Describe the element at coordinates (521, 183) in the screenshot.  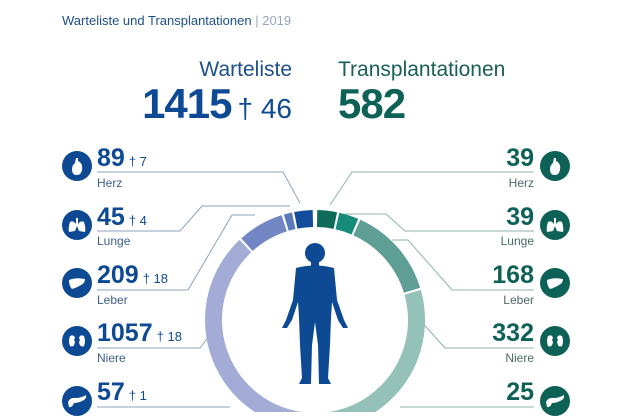
I see `right-herz-label: Herz` at that location.